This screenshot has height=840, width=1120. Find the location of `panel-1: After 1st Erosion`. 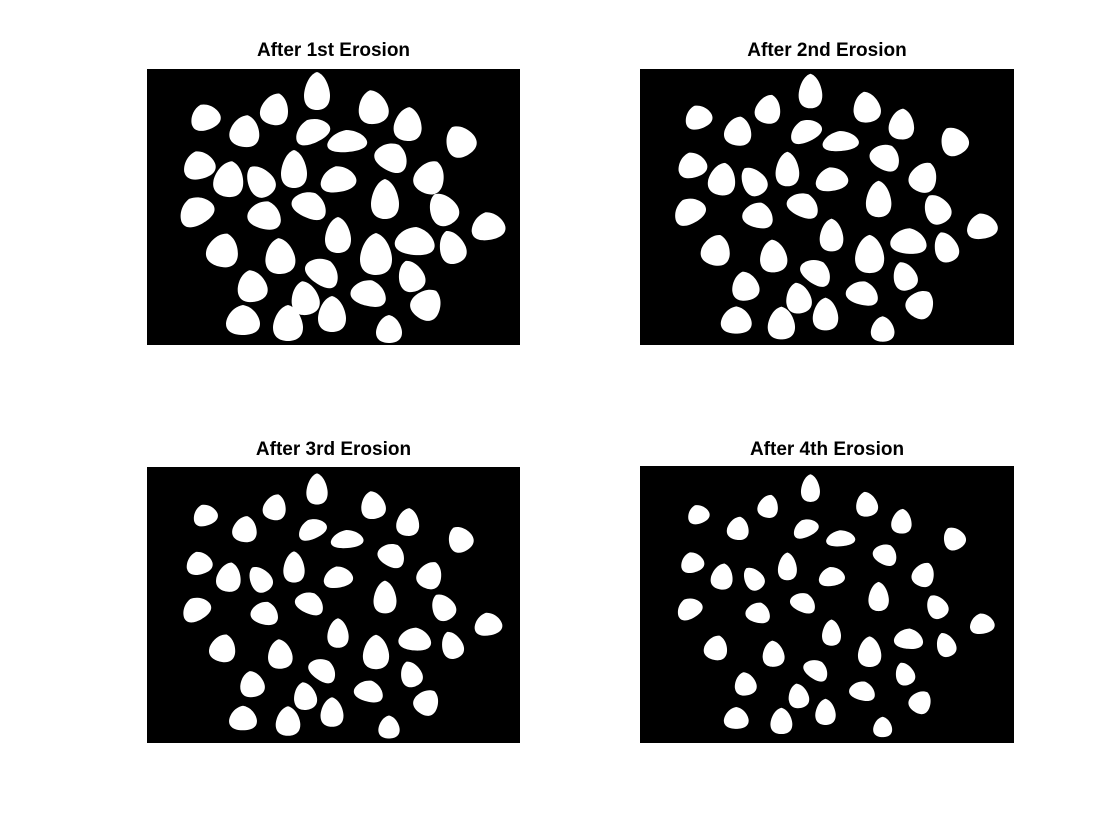

panel-1: After 1st Erosion is located at coordinates (333, 192).